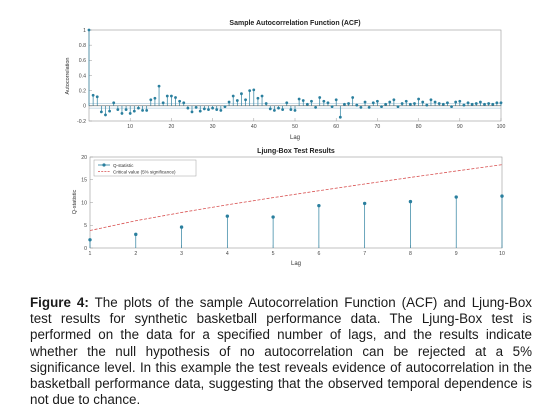  I want to click on lb-y-tick-label: 0, so click(85, 249).